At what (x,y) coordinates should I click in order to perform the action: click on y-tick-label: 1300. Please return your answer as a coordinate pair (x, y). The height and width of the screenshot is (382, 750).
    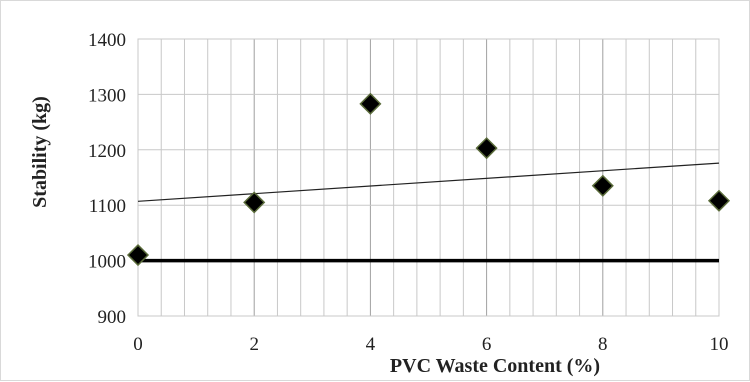
    Looking at the image, I should click on (107, 95).